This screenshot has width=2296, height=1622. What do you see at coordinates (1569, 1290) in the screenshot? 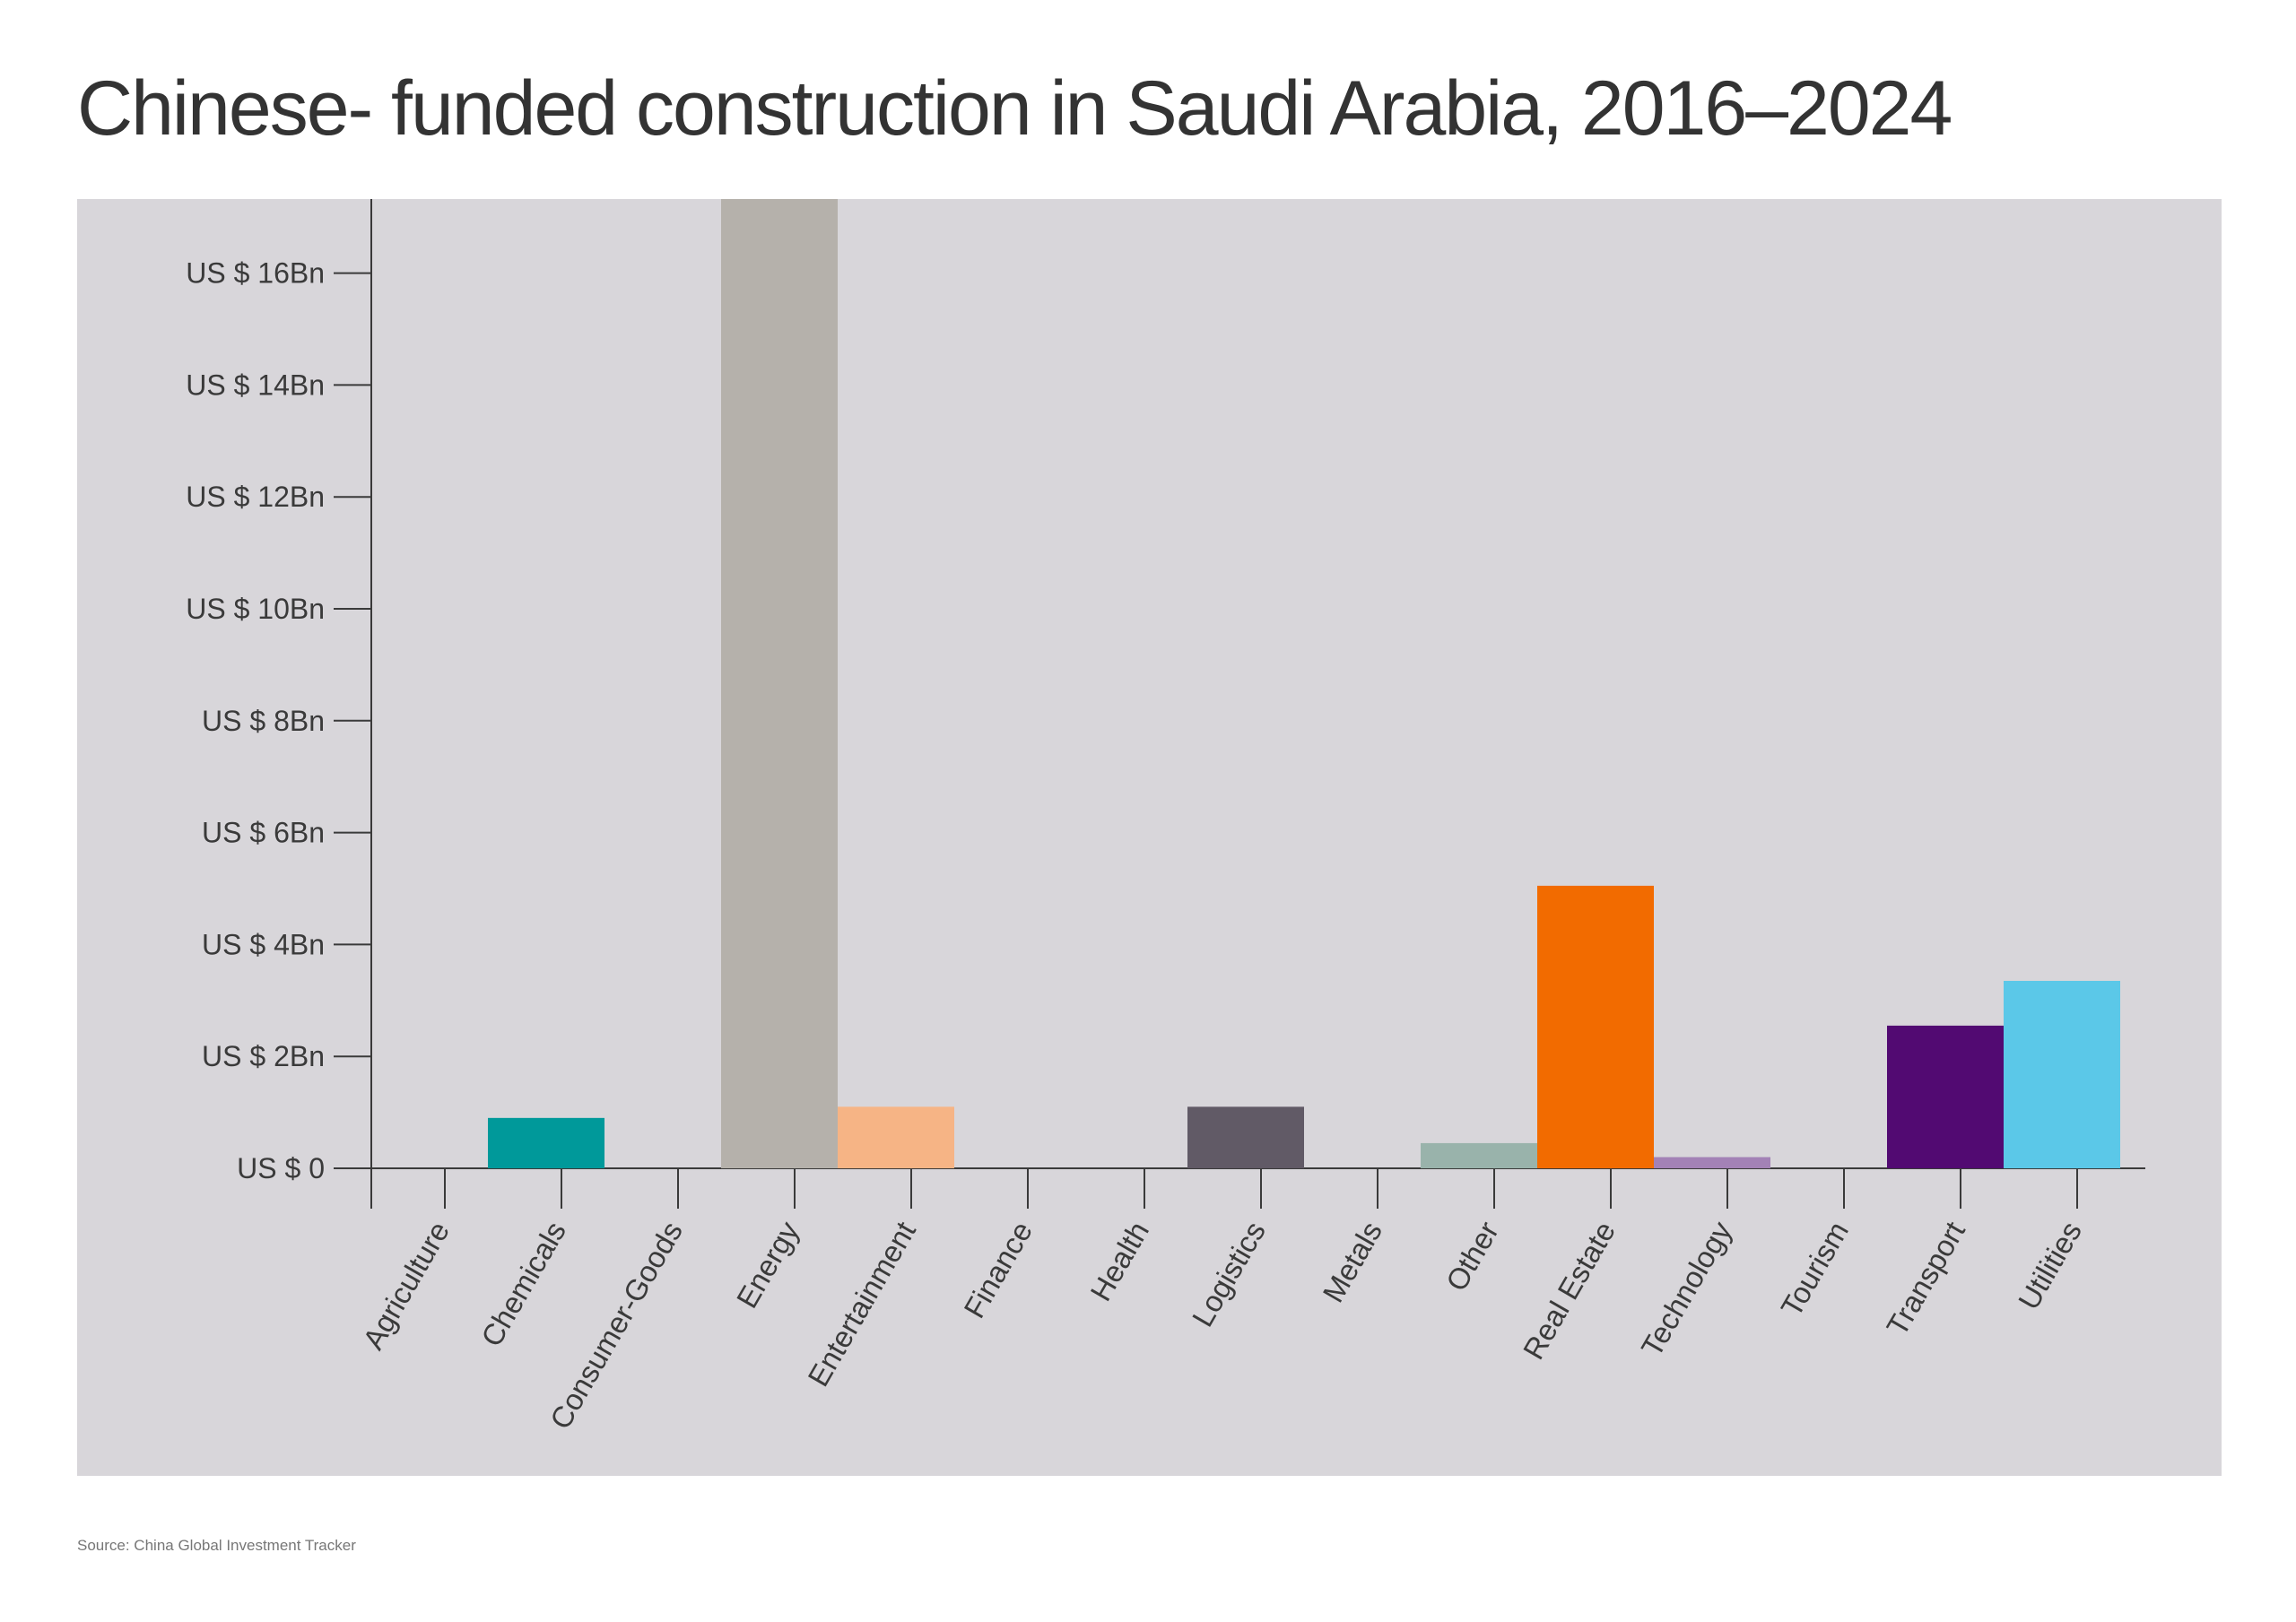
I see `category-label: Real Estate` at bounding box center [1569, 1290].